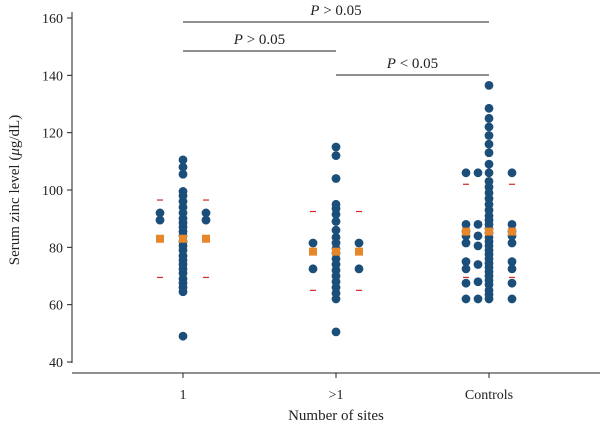 The height and width of the screenshot is (433, 600). Describe the element at coordinates (417, 64) in the screenshot. I see `comparison-label-value: < 0.05` at that location.